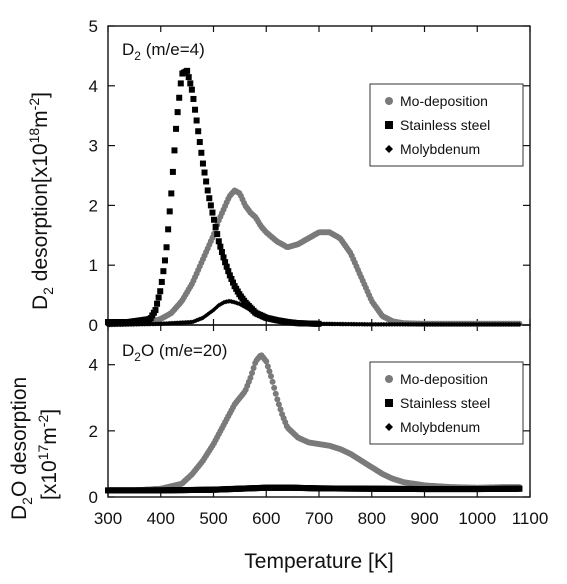 The height and width of the screenshot is (584, 567). I want to click on x-tick-label: 700, so click(319, 518).